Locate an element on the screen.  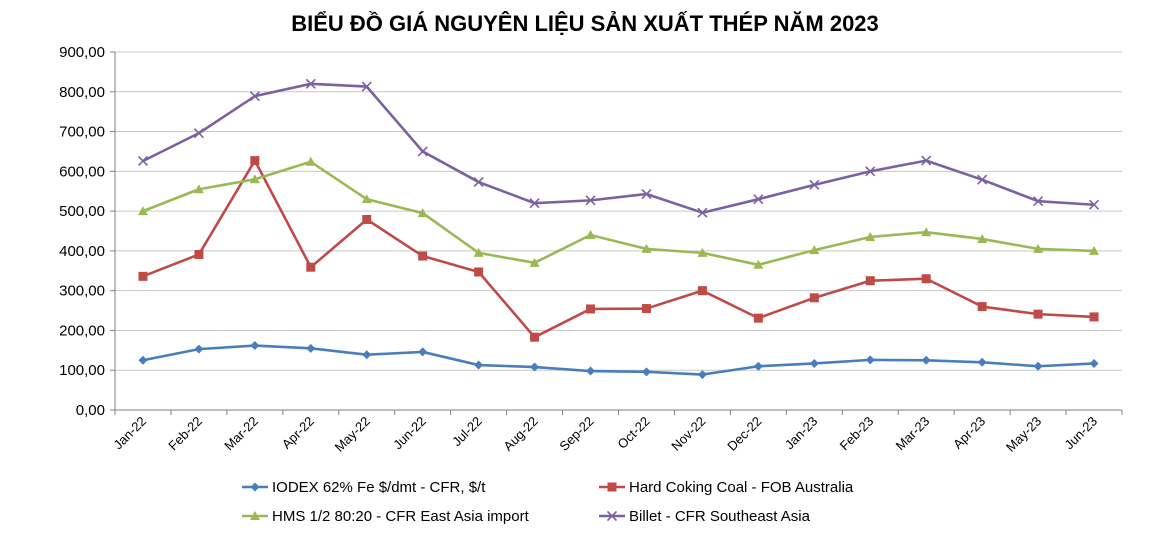
legend-item: Hard Coking Coal - FOB Australia is located at coordinates (726, 487).